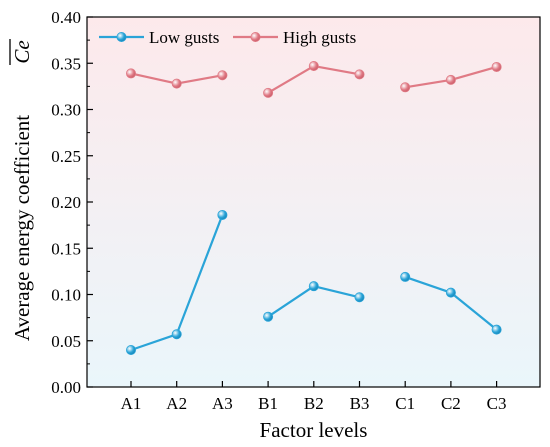 The height and width of the screenshot is (447, 550). I want to click on x-tick-label: C1, so click(405, 403).